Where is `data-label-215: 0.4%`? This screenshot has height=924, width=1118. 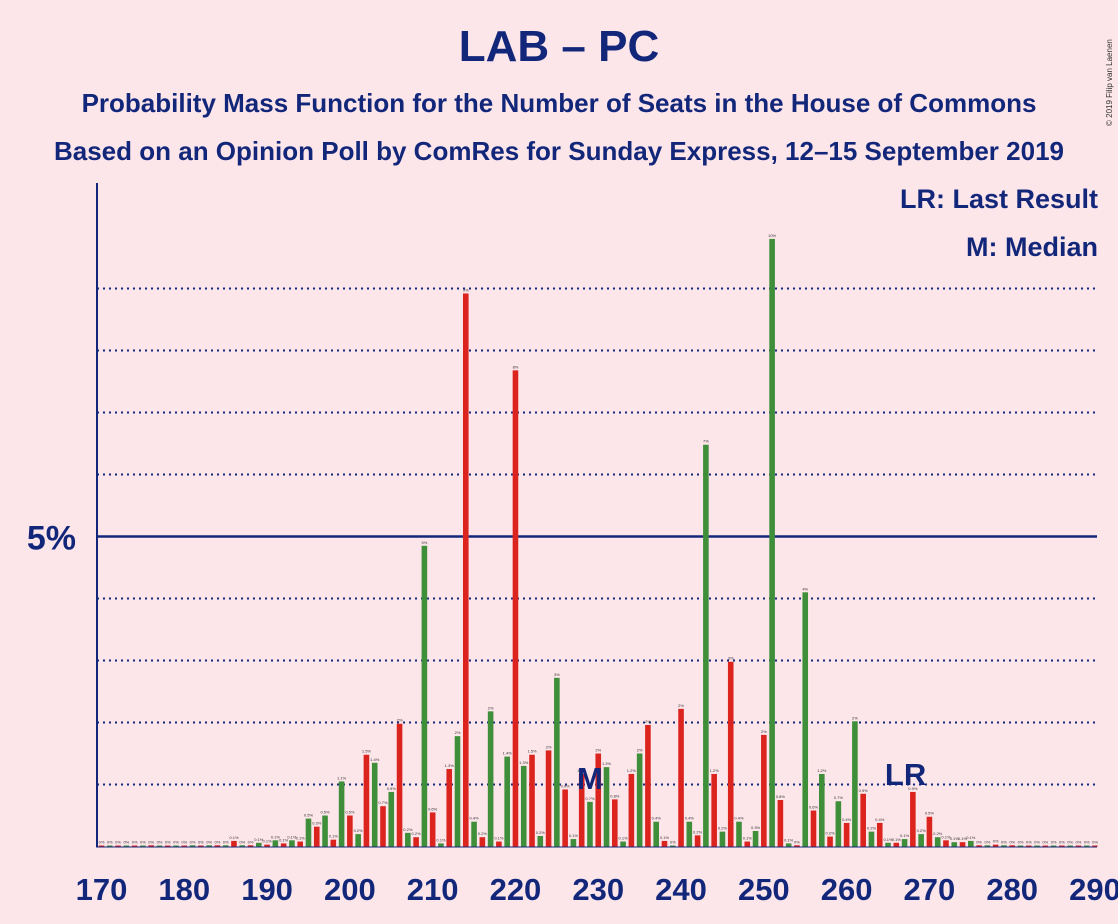
data-label-215: 0.4% is located at coordinates (475, 818).